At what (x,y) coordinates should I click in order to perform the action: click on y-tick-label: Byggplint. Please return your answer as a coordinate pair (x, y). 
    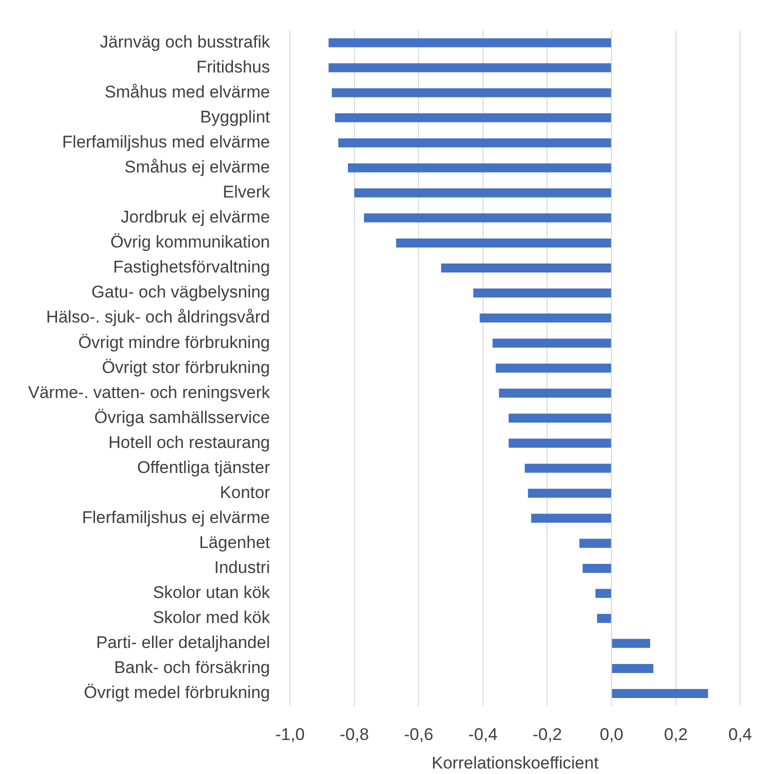
    Looking at the image, I should click on (235, 116).